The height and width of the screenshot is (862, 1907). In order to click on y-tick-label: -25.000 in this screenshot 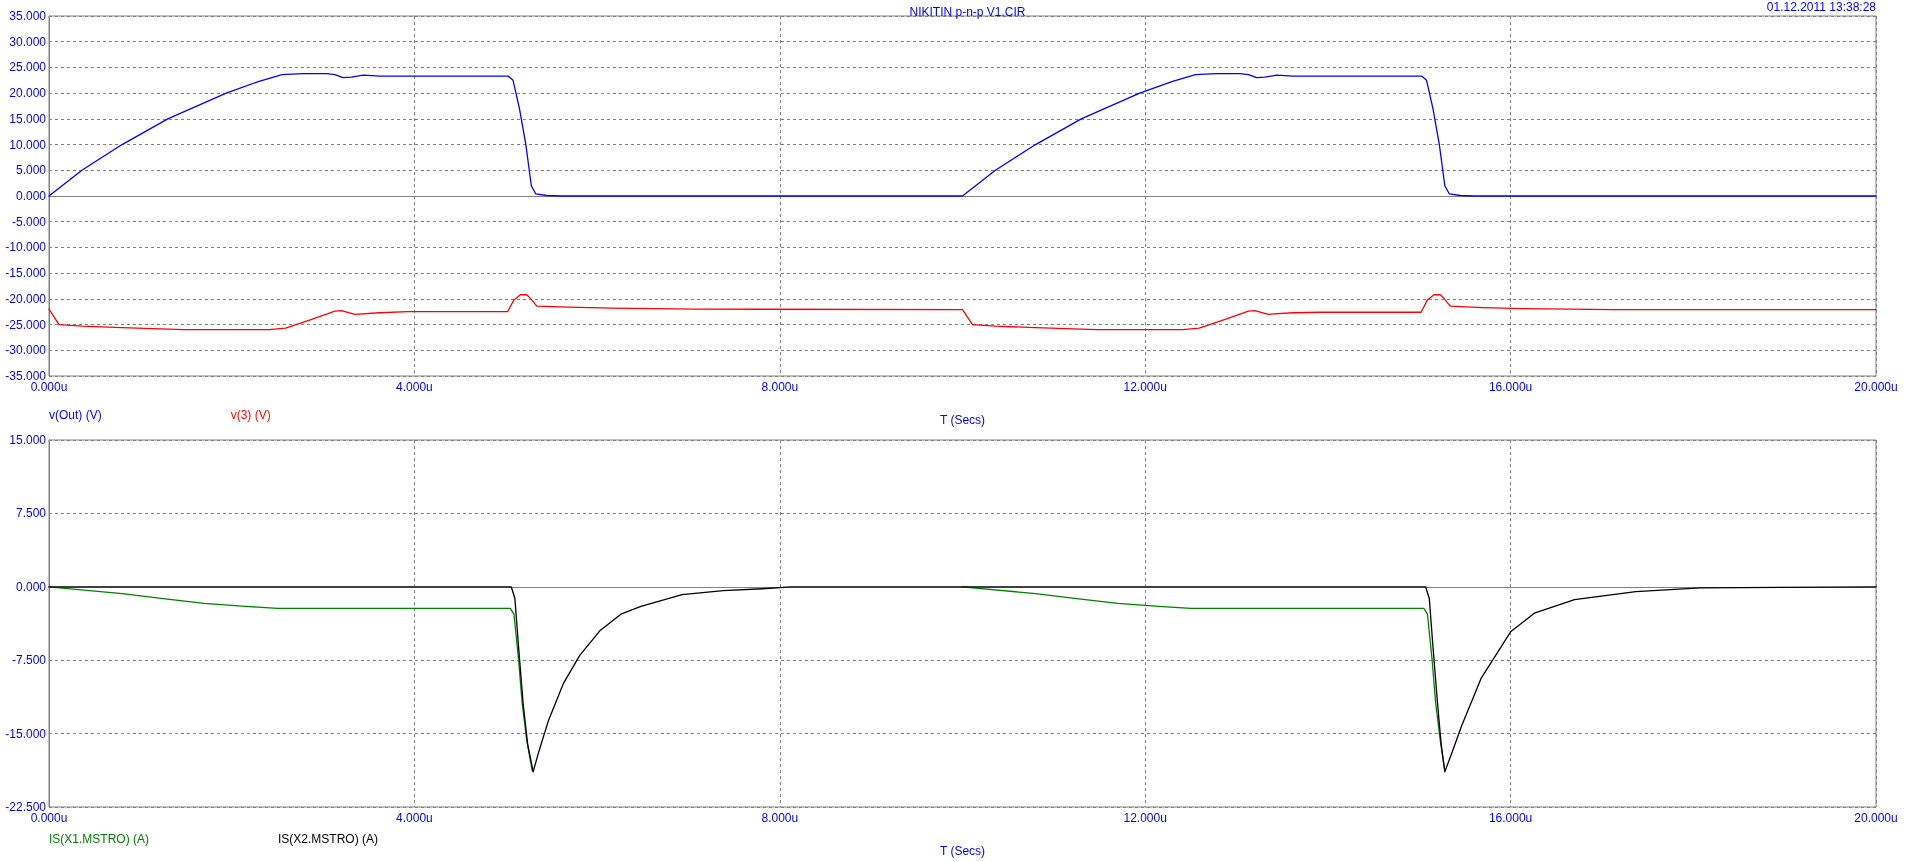, I will do `click(26, 324)`.